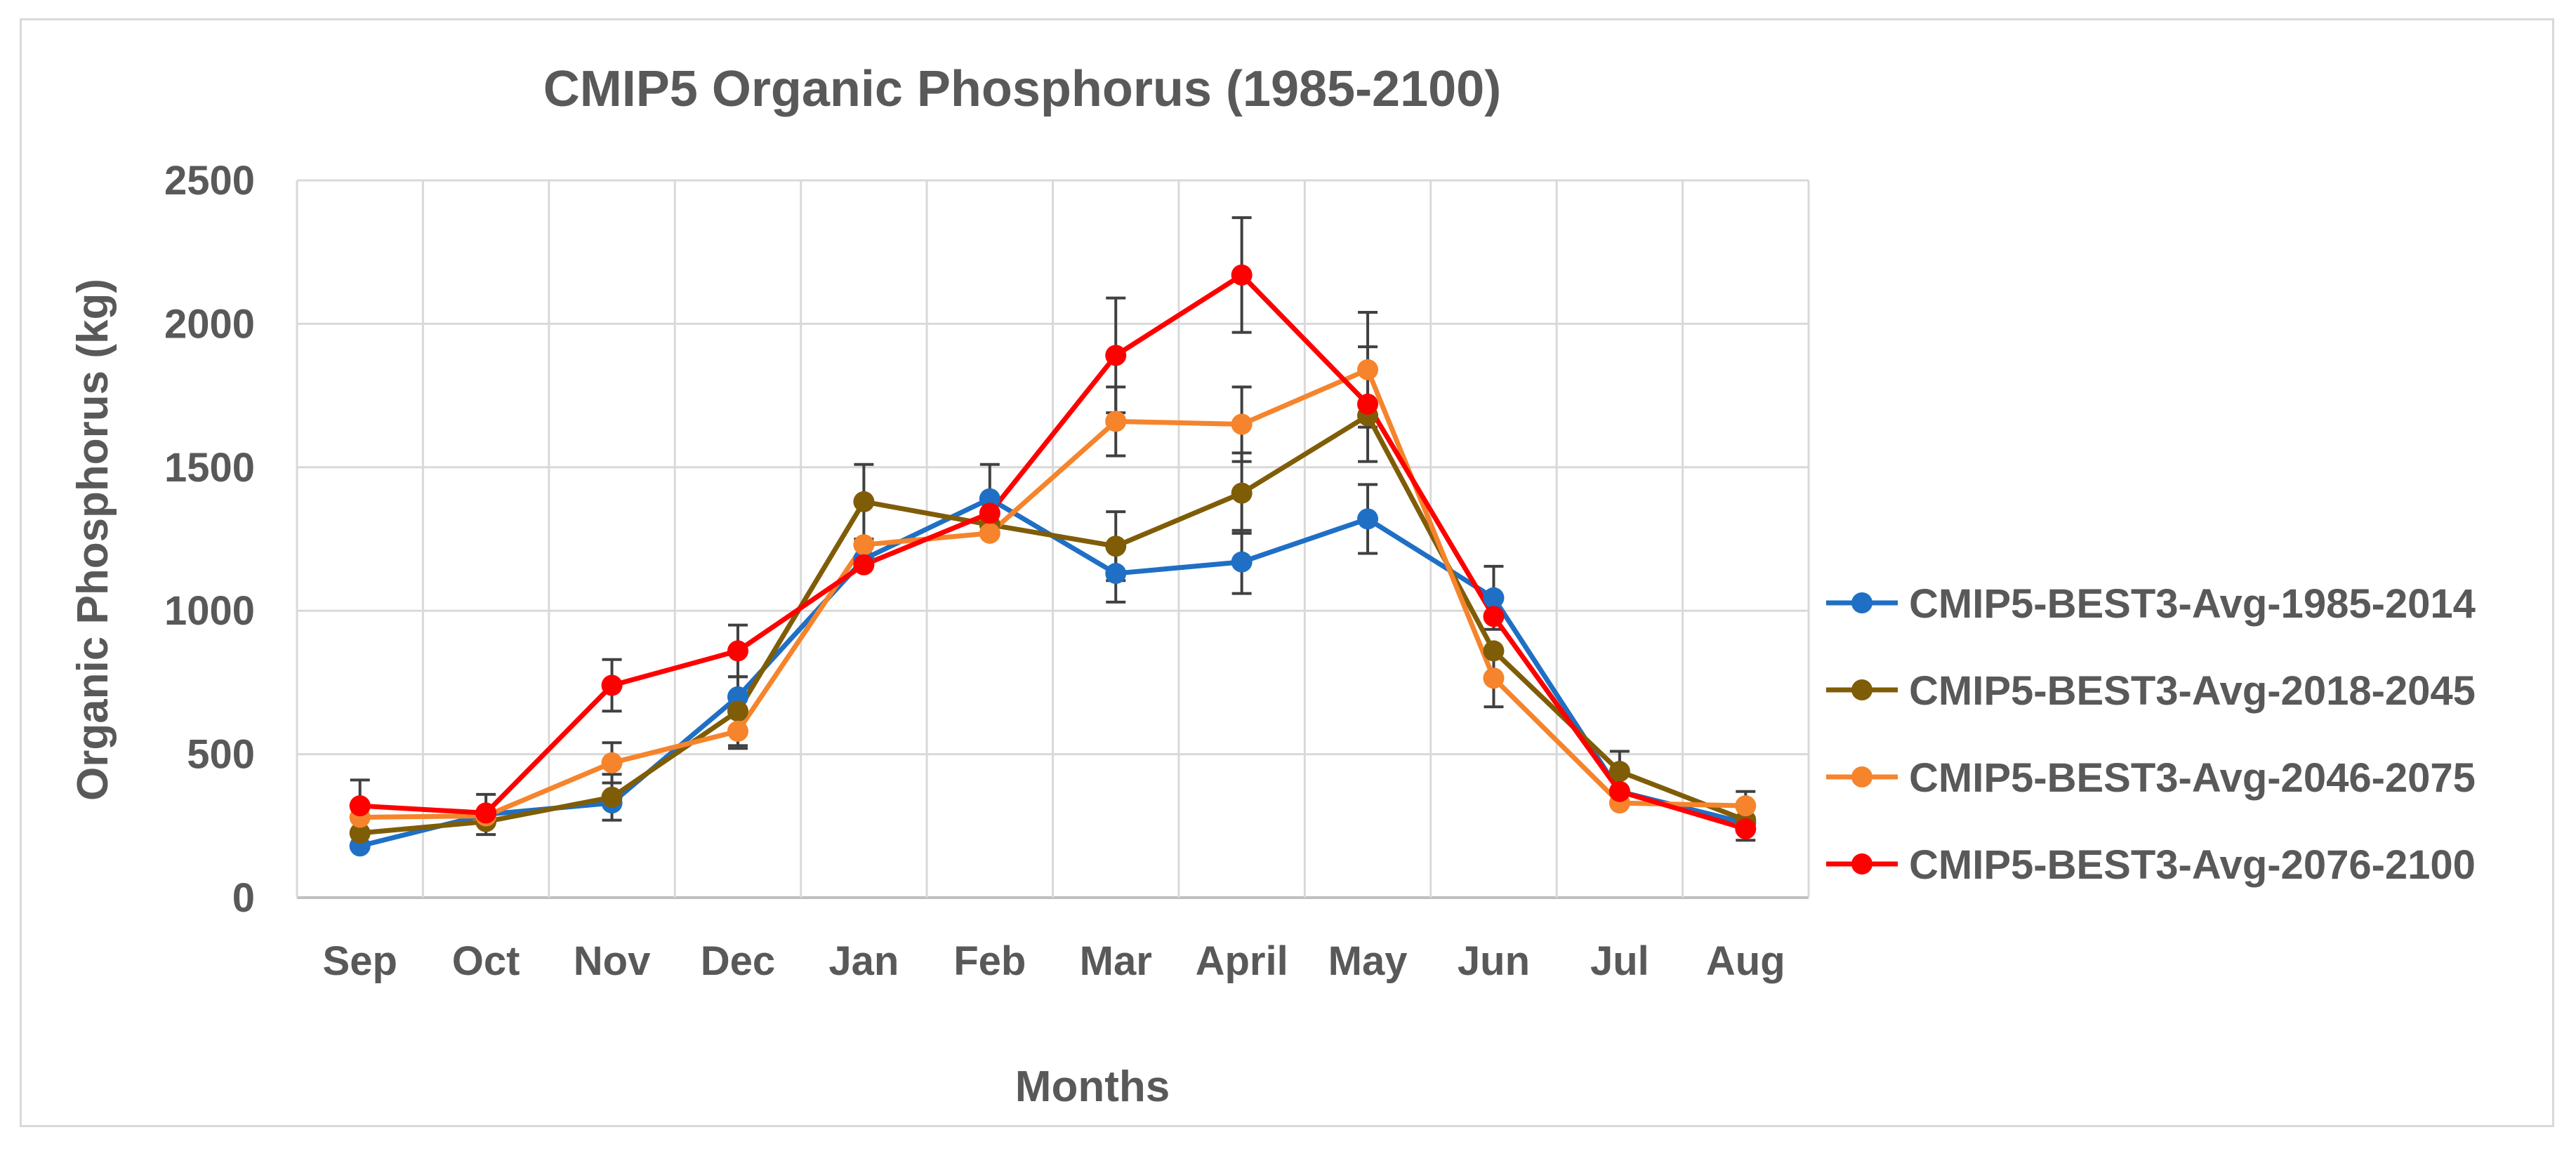  I want to click on point-cmip5-best3-avg-2076-2100-oct, so click(486, 813).